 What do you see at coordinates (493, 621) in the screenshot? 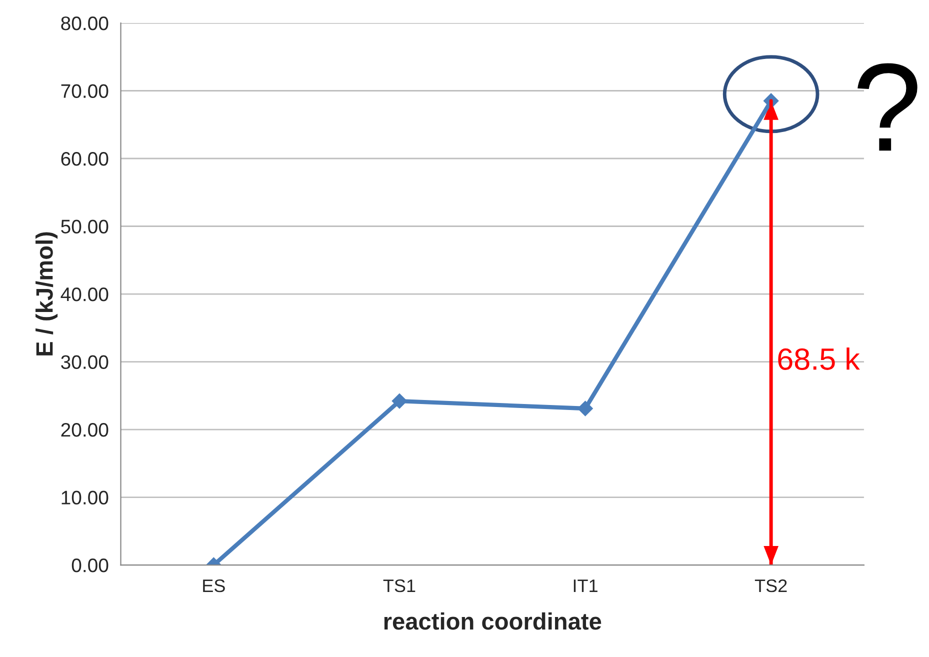
I see `x-axis-title: reaction coordinate` at bounding box center [493, 621].